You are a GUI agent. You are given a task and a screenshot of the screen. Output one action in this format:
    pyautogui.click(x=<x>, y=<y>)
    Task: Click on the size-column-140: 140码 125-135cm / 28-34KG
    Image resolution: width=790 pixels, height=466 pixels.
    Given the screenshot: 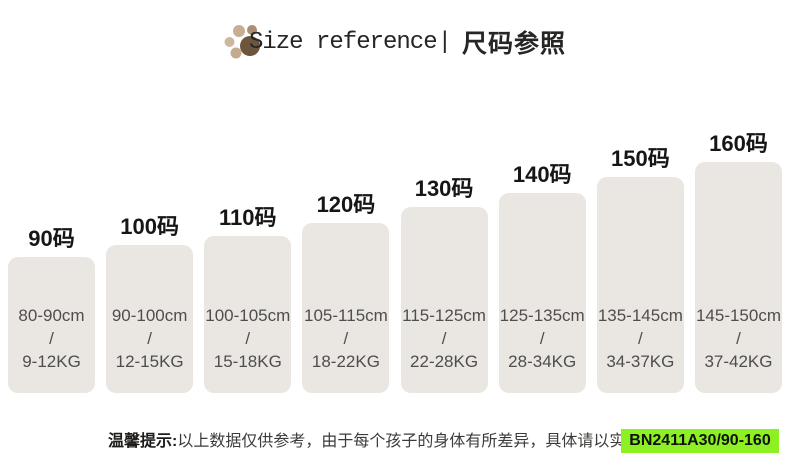 What is the action you would take?
    pyautogui.click(x=542, y=277)
    